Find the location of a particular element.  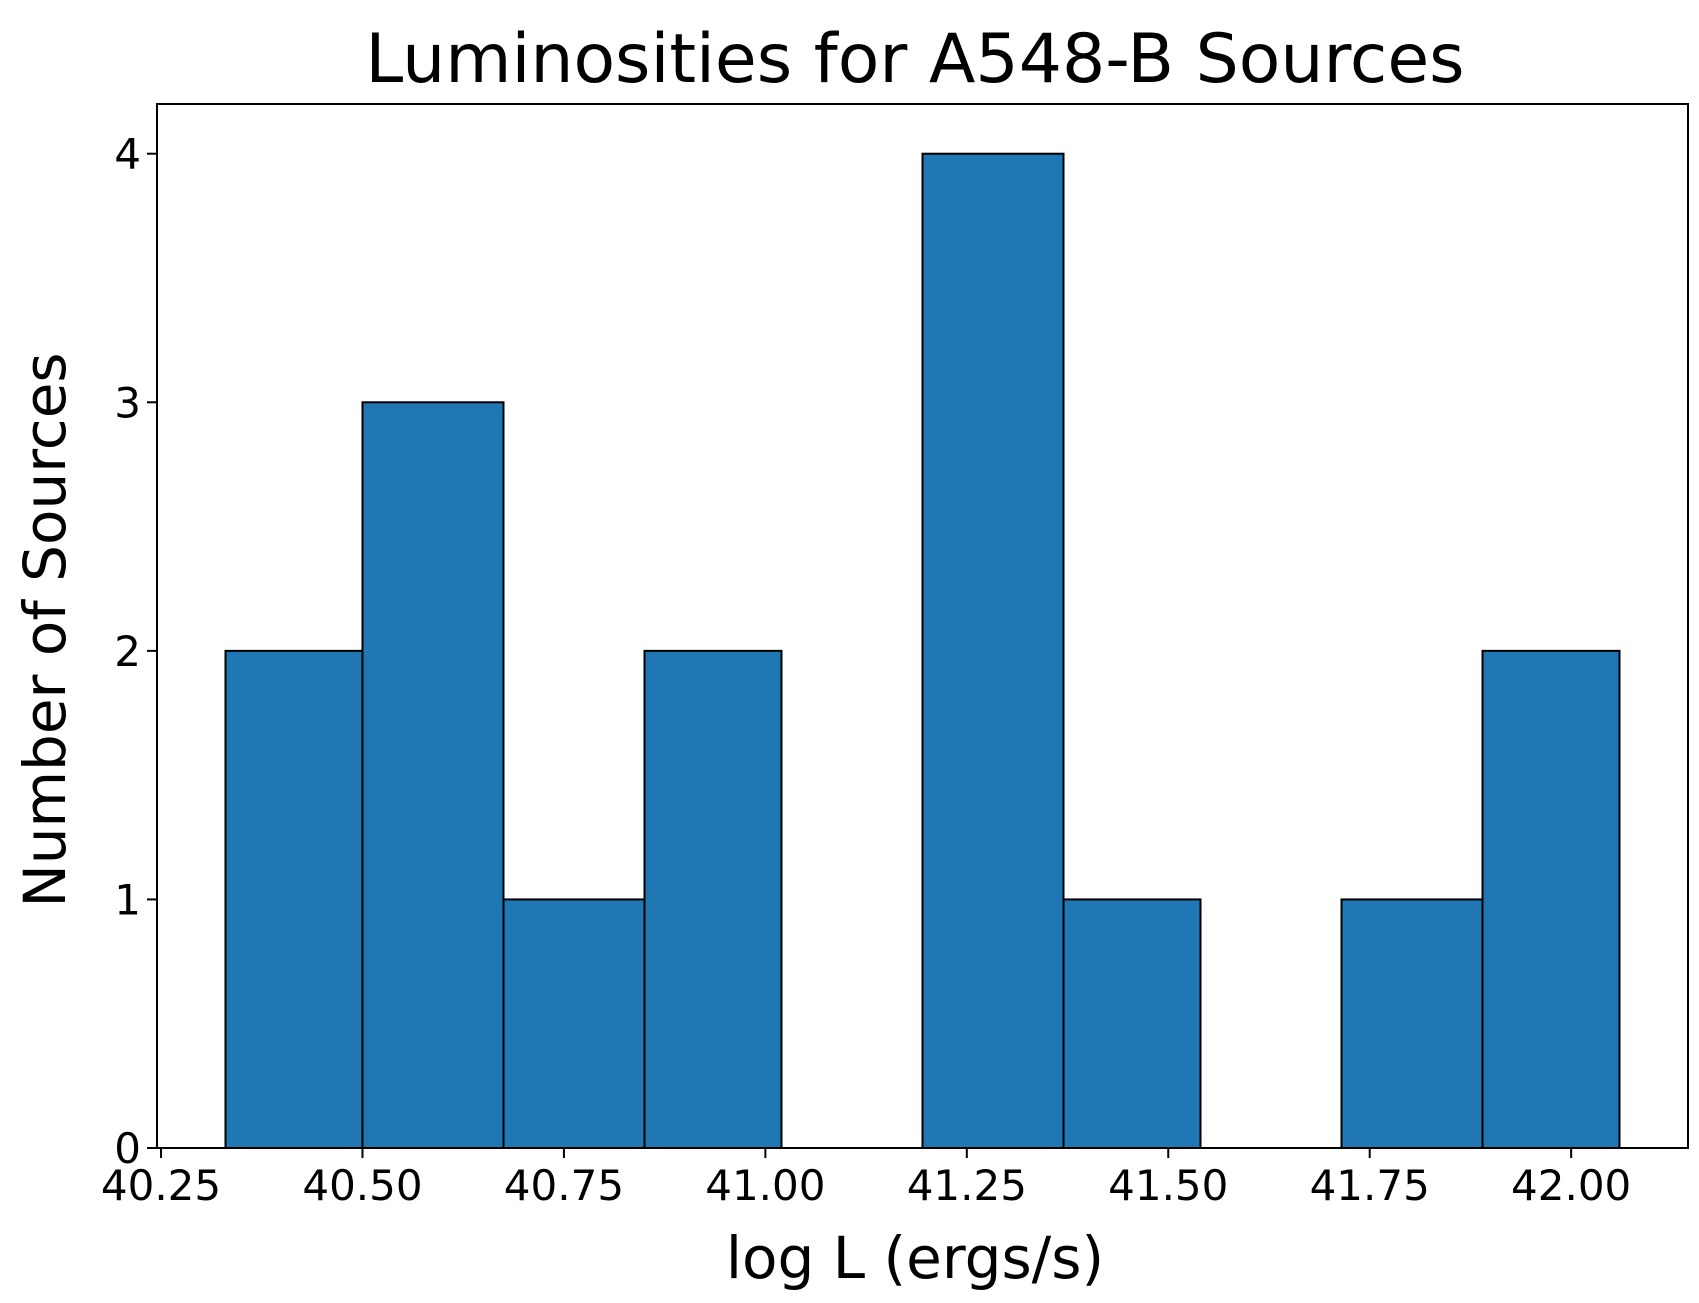

y-ticks: 0 1 2 3 4 is located at coordinates (135, 651).